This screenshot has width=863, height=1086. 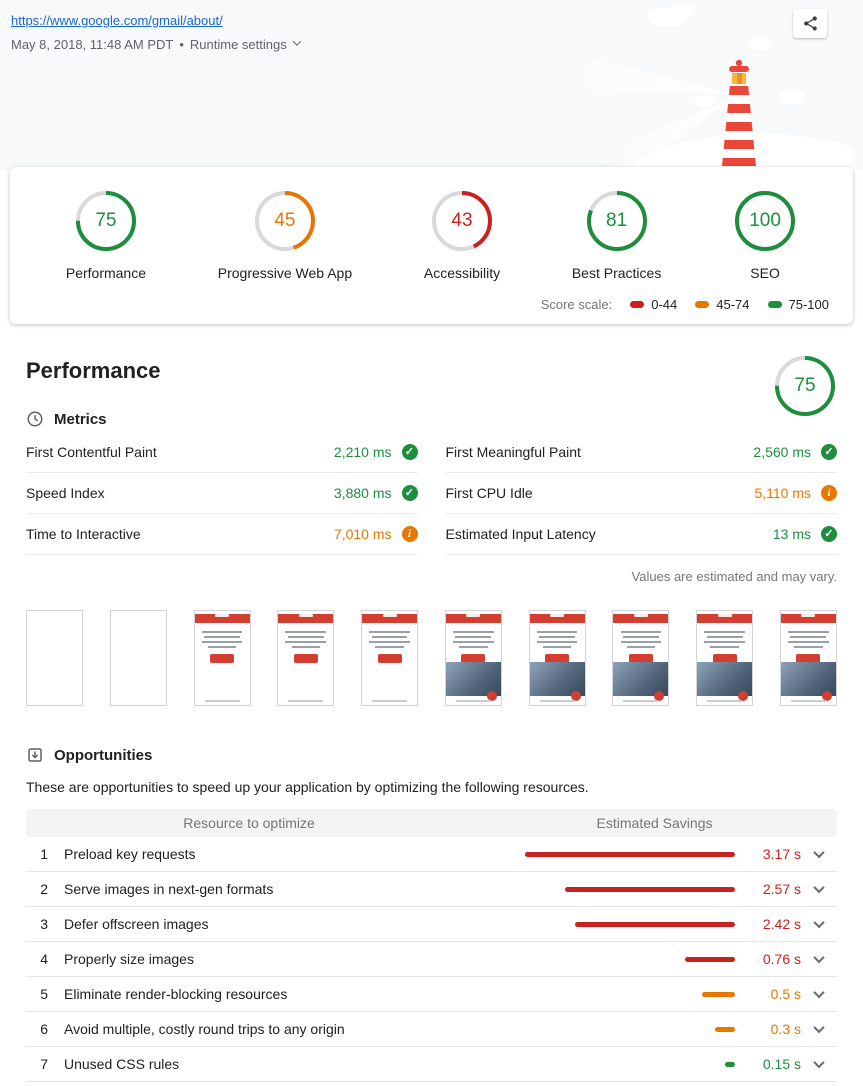 I want to click on opportunity-row: 7 Unused CSS rules 0.15 s, so click(x=431, y=1064).